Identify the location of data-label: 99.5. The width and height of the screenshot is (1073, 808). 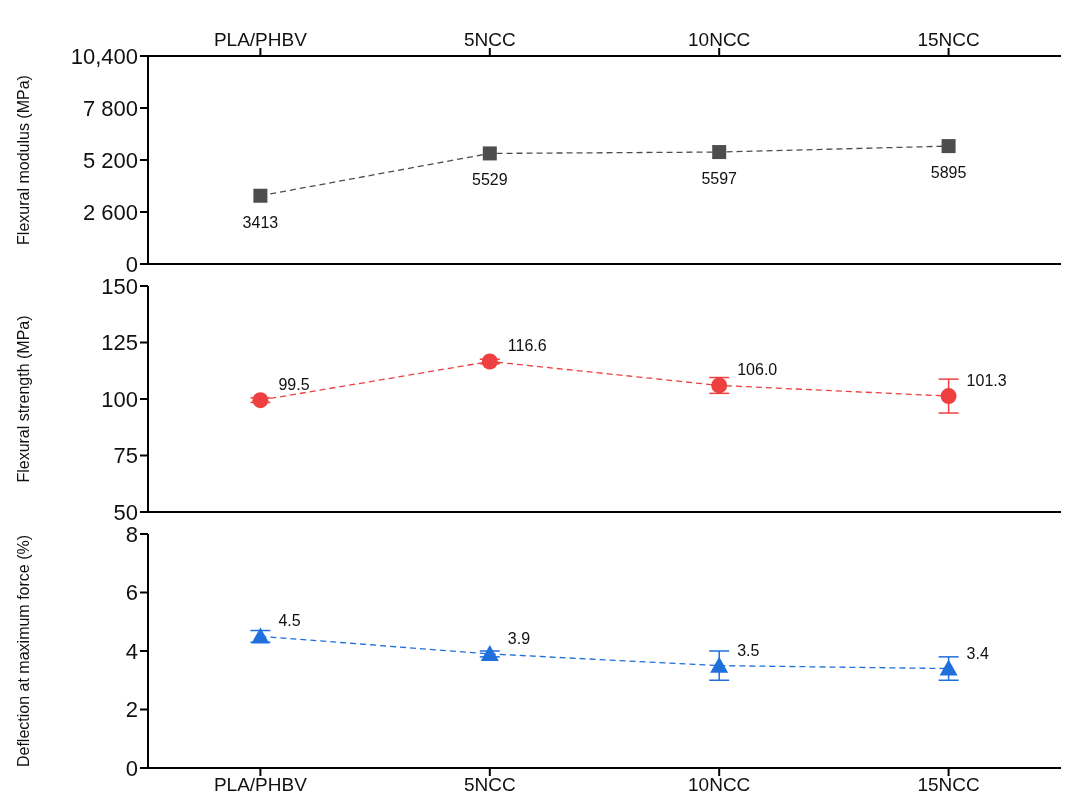
(294, 385).